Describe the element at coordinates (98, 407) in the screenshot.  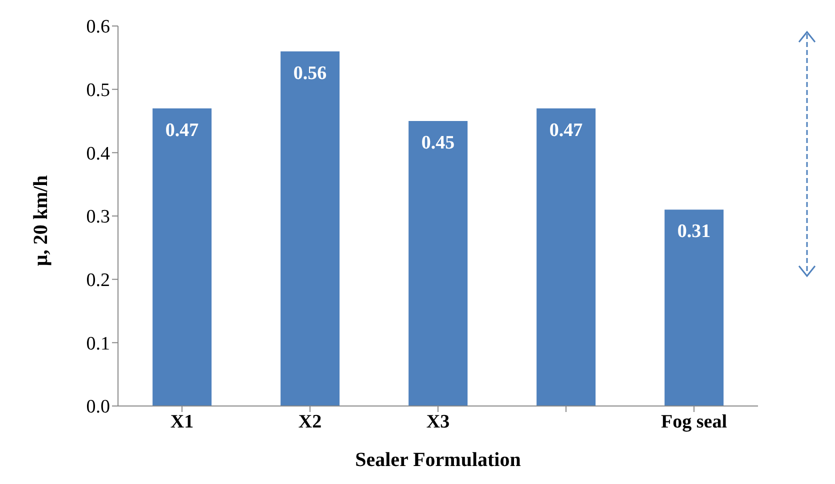
I see `y-tick-label: 0.0` at that location.